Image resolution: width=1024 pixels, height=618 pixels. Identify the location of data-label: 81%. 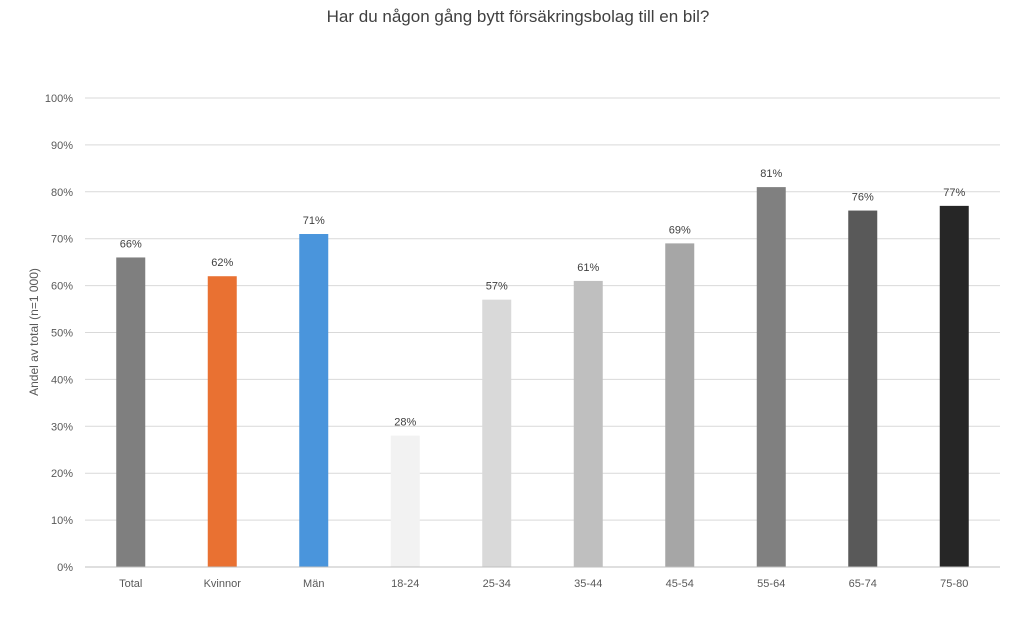
(771, 174).